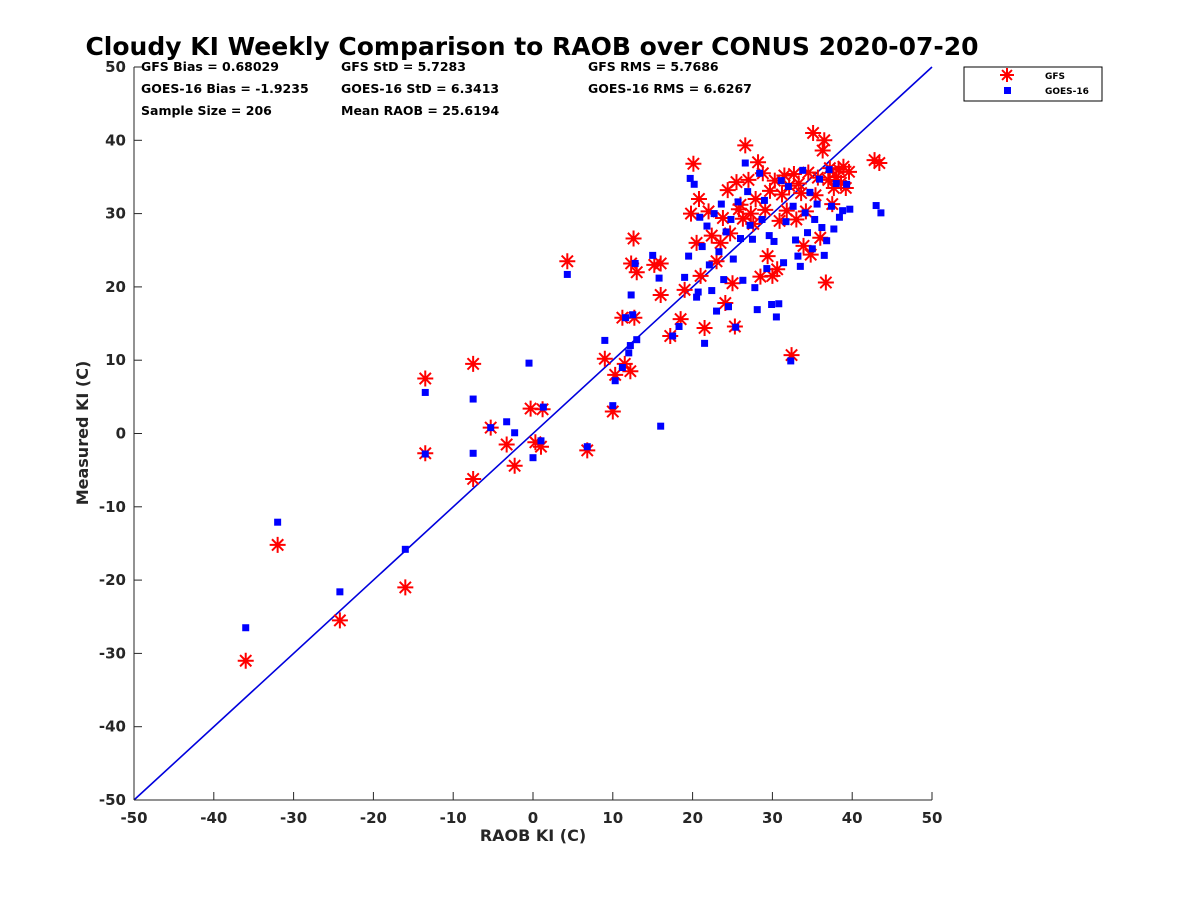  What do you see at coordinates (112, 800) in the screenshot?
I see `y-tick-label: -50` at bounding box center [112, 800].